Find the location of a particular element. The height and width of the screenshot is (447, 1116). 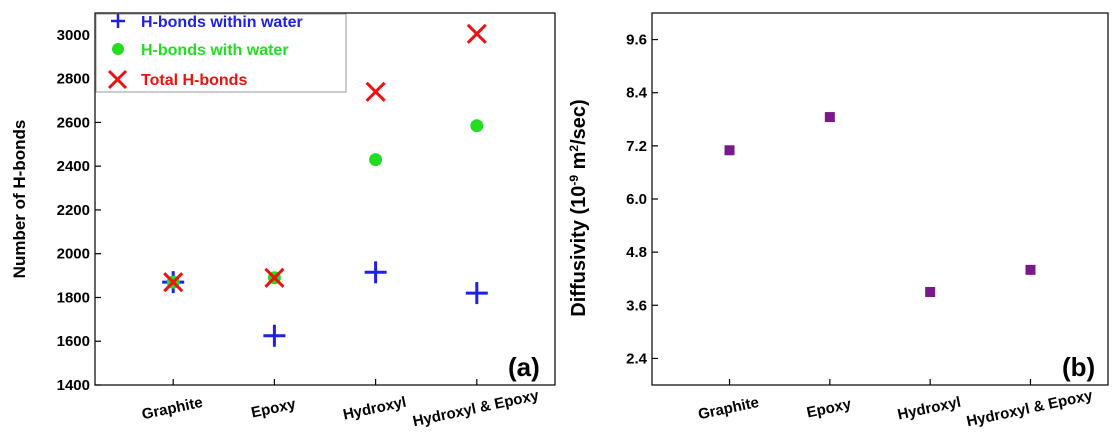

y-tick-label: 3000 is located at coordinates (73, 35).